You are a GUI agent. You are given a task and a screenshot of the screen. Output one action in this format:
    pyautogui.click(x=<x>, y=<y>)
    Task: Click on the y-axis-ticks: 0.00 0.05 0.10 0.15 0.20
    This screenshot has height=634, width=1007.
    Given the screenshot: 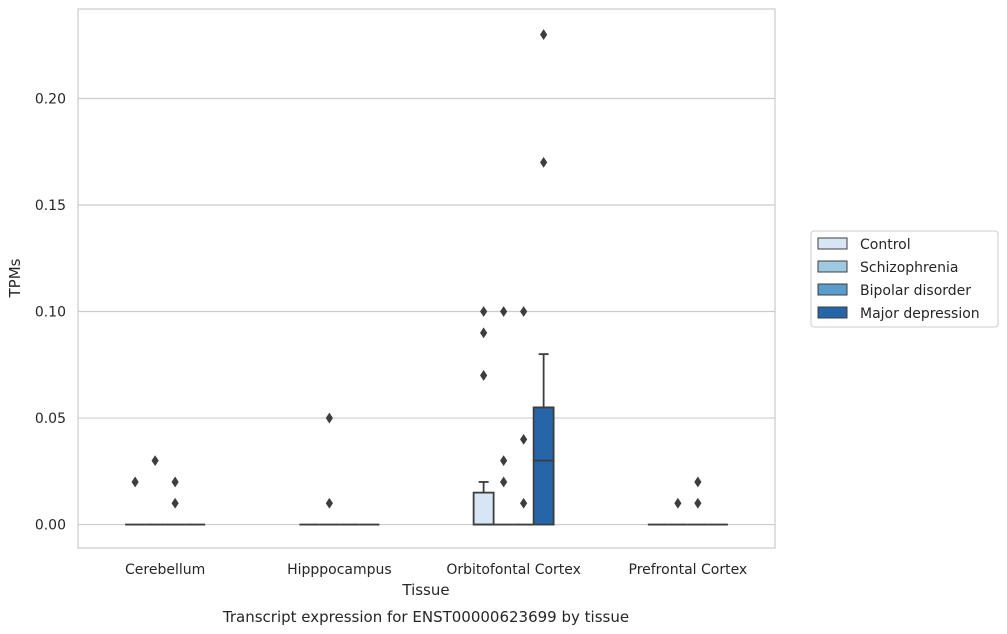 What is the action you would take?
    pyautogui.click(x=50, y=312)
    